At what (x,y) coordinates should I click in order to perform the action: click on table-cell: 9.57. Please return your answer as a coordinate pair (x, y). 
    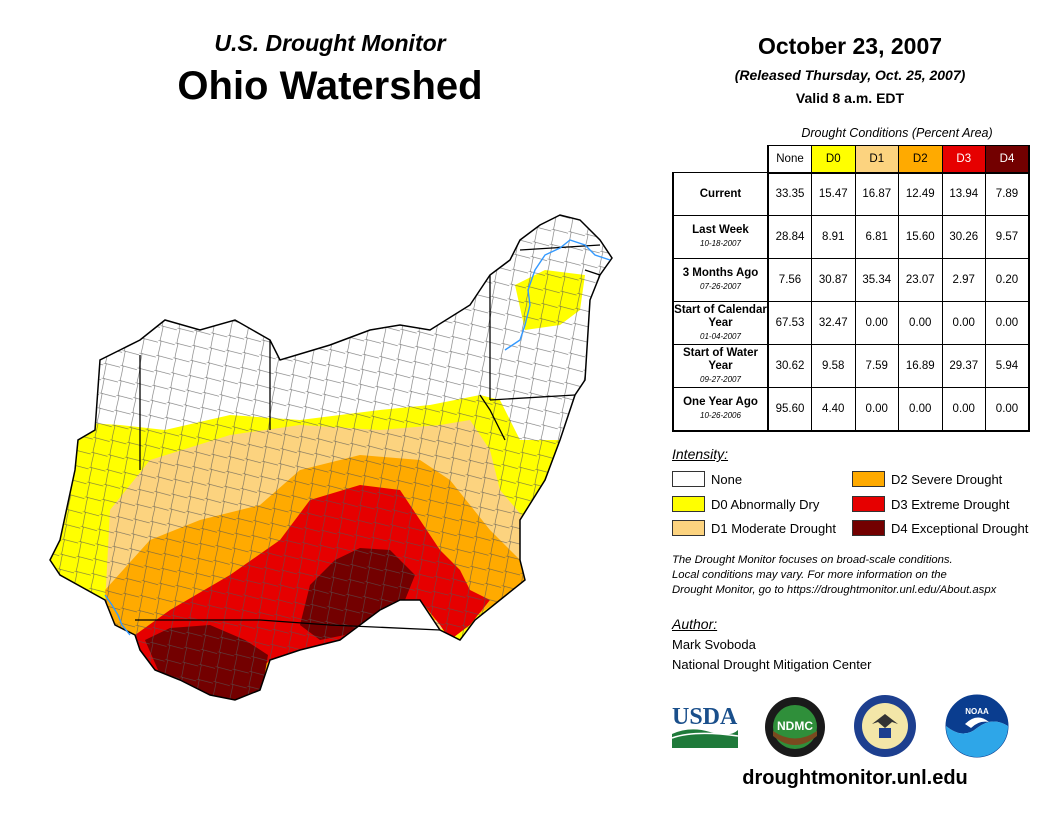
    Looking at the image, I should click on (1007, 237).